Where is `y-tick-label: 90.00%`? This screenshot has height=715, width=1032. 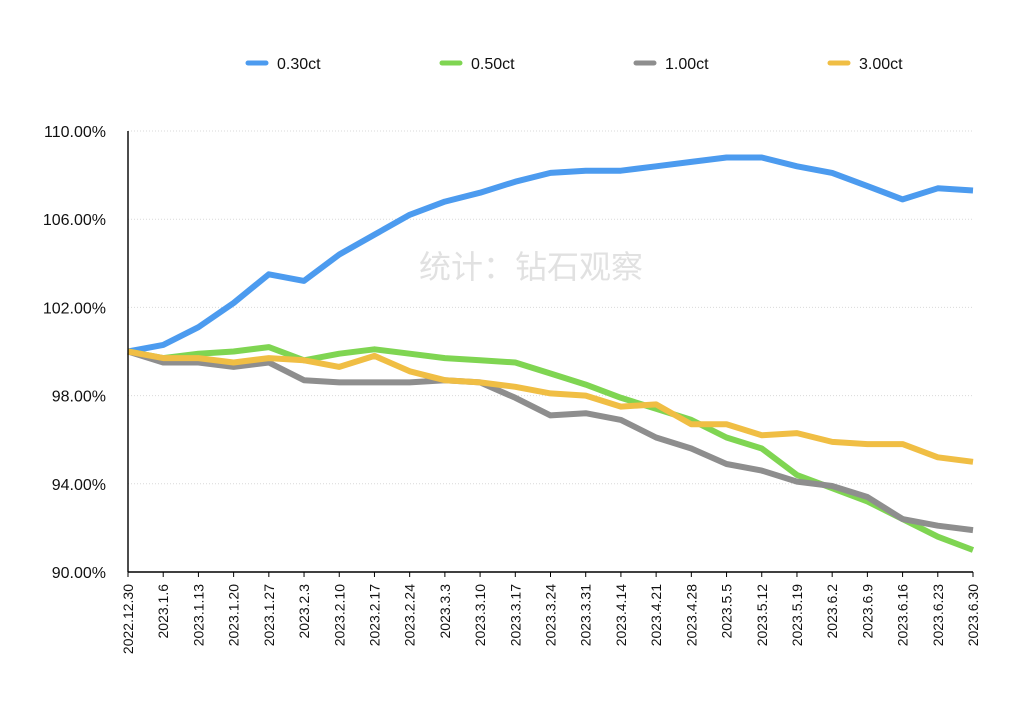
y-tick-label: 90.00% is located at coordinates (79, 573).